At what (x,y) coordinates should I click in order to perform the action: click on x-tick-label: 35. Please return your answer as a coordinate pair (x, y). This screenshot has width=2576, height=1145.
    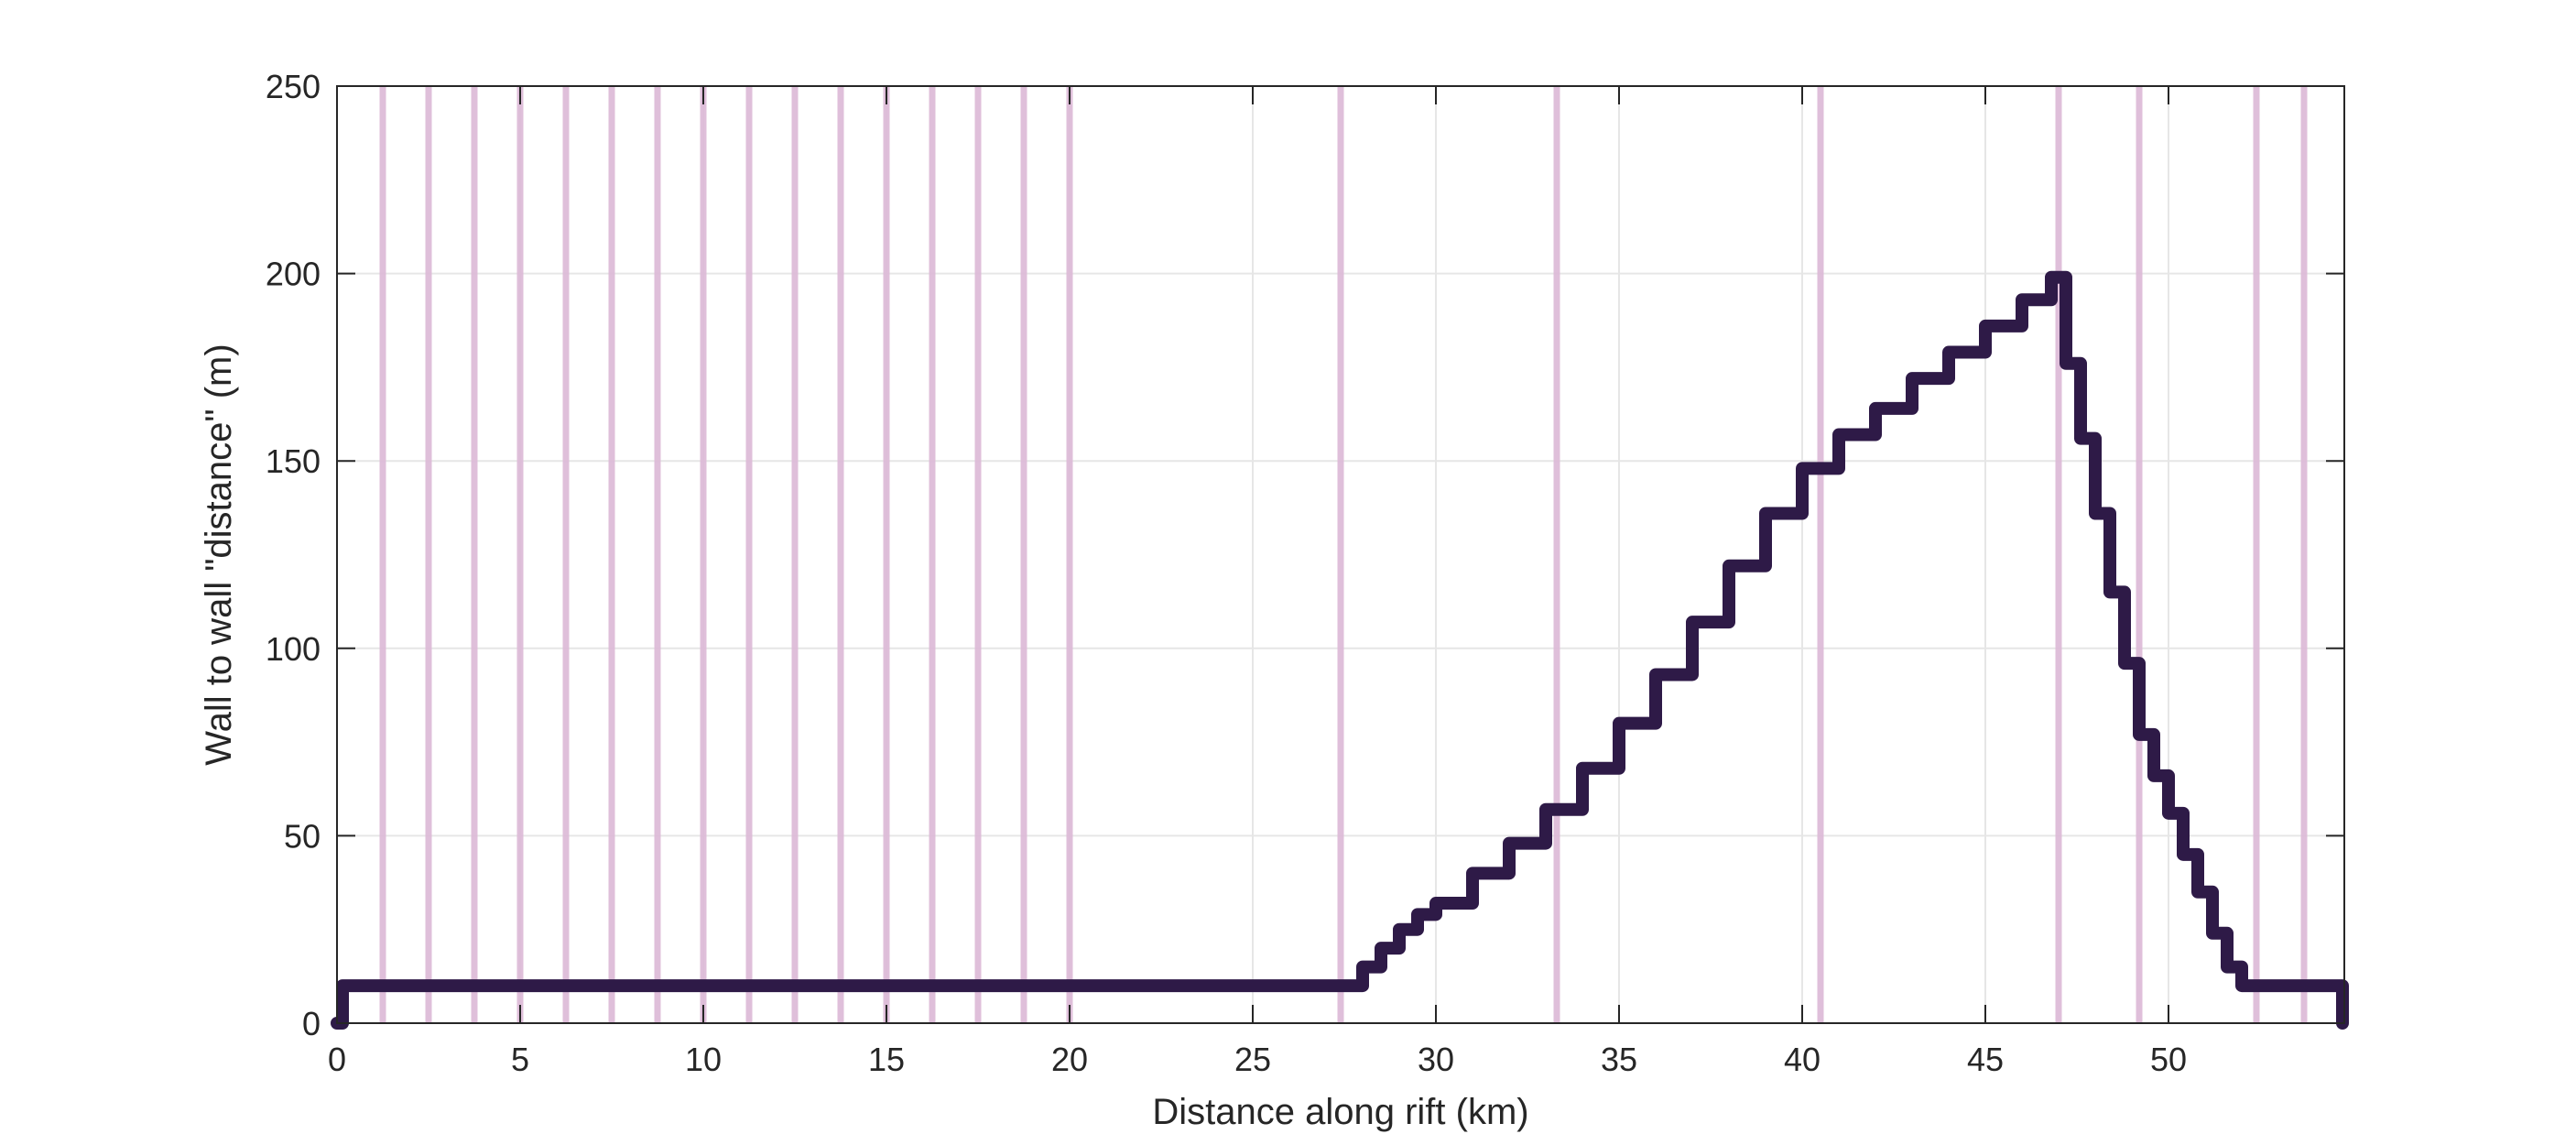
    Looking at the image, I should click on (1619, 1060).